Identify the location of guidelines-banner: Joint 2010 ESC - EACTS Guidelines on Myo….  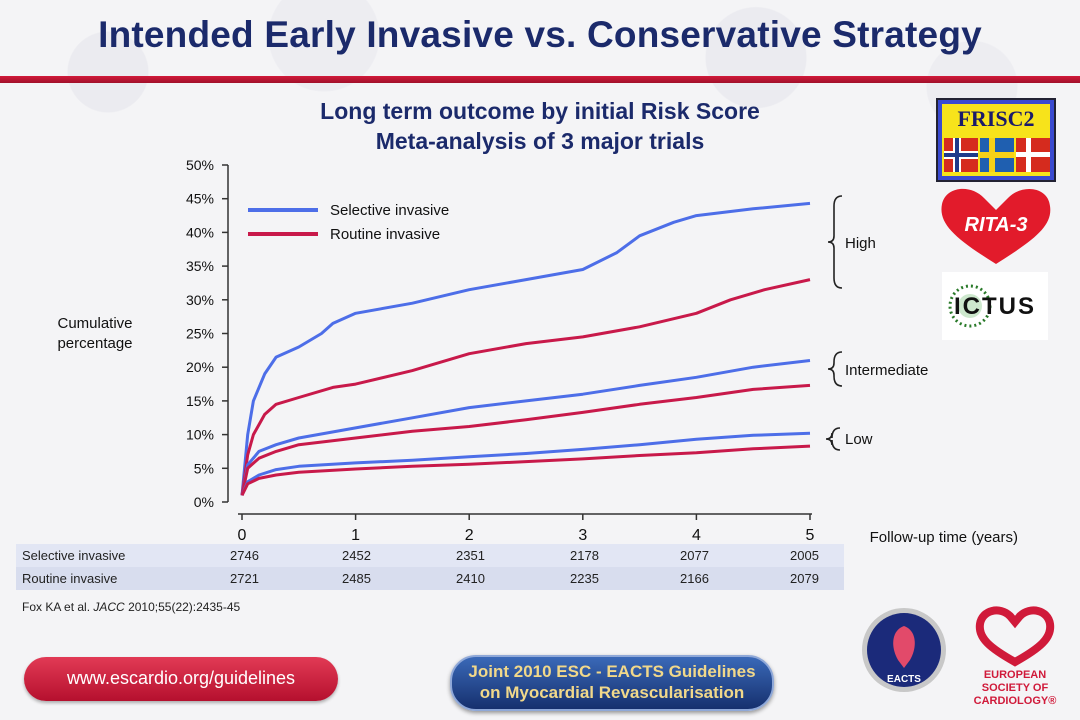
(612, 683).